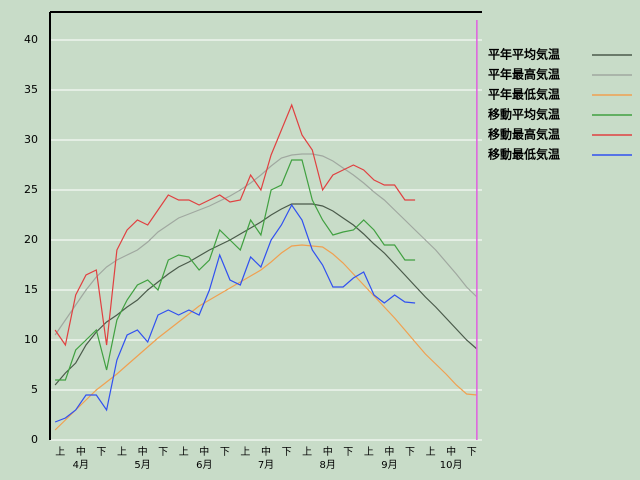  I want to click on y-tick-label: 0, so click(34, 439).